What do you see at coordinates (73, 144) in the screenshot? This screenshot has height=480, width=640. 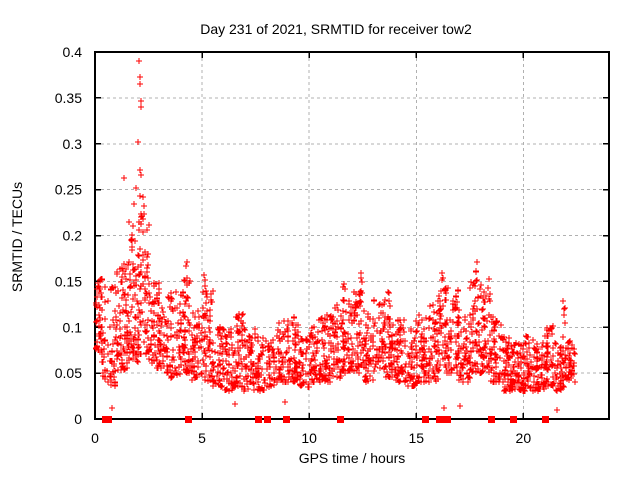 I see `y-tick-label: 0.3` at bounding box center [73, 144].